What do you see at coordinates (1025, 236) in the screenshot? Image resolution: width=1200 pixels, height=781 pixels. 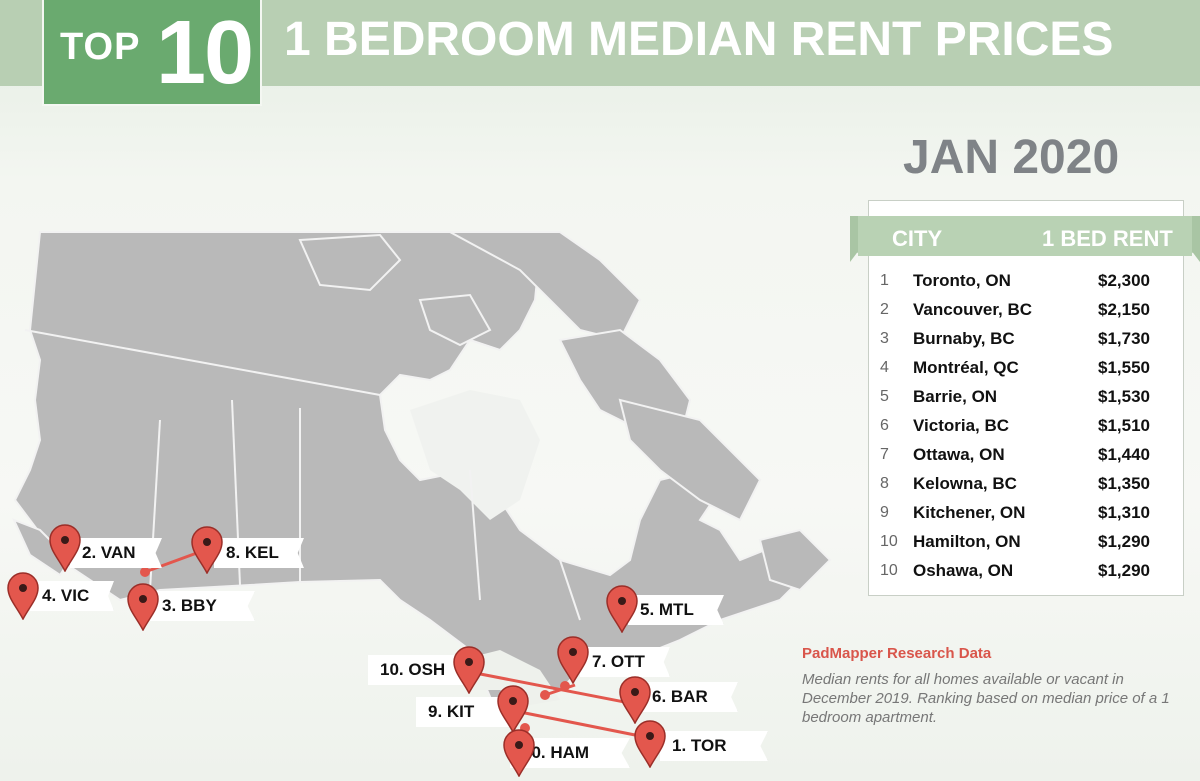 I see `table-header-ribbon` at bounding box center [1025, 236].